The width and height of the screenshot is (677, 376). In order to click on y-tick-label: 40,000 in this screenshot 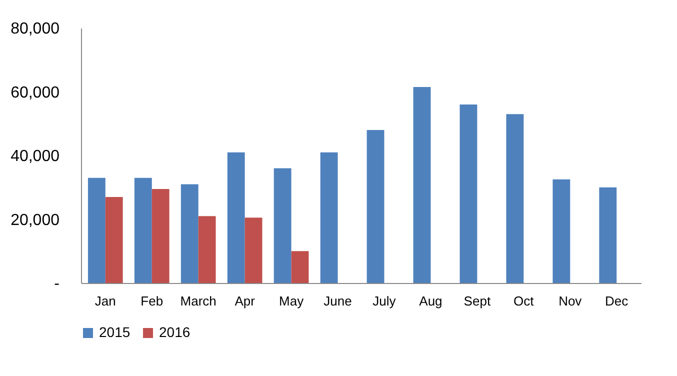, I will do `click(35, 156)`.